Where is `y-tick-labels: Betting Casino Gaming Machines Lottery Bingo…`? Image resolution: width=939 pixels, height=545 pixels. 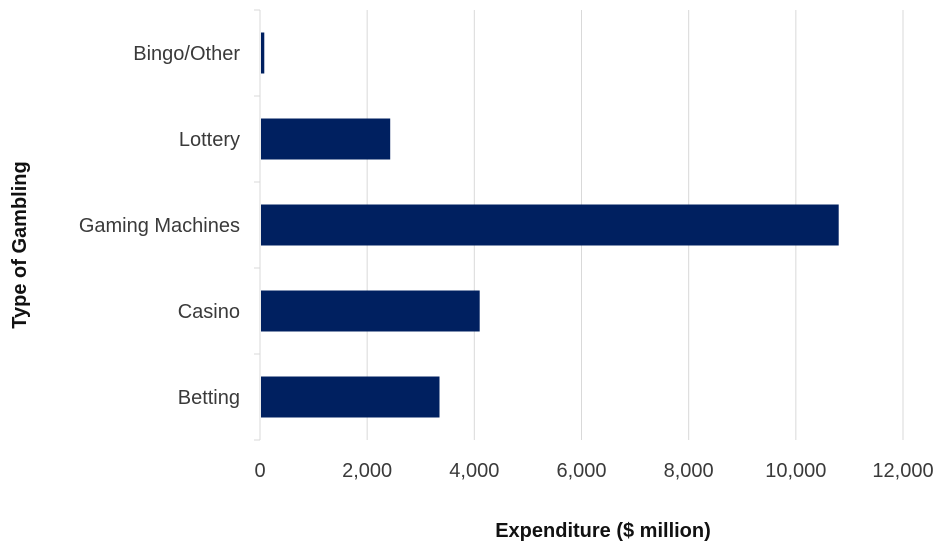 y-tick-labels: Betting Casino Gaming Machines Lottery Bingo… is located at coordinates (160, 226).